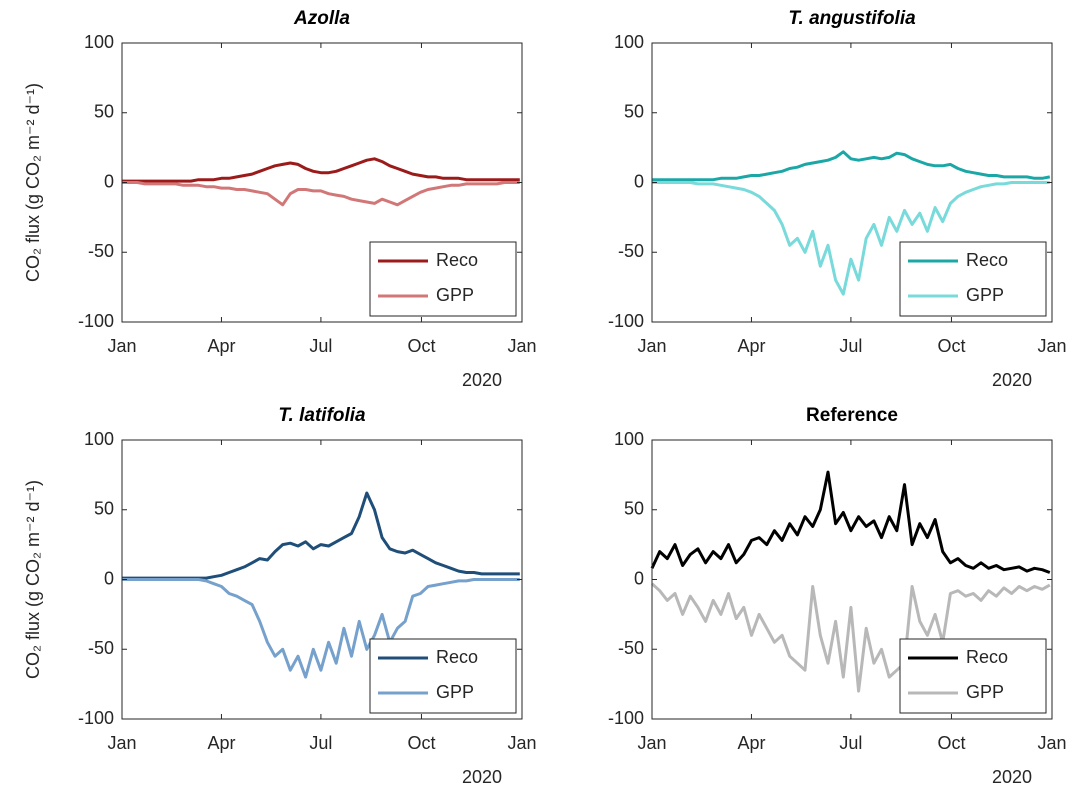 The width and height of the screenshot is (1072, 791). What do you see at coordinates (321, 18) in the screenshot?
I see `chart-title: Azolla` at bounding box center [321, 18].